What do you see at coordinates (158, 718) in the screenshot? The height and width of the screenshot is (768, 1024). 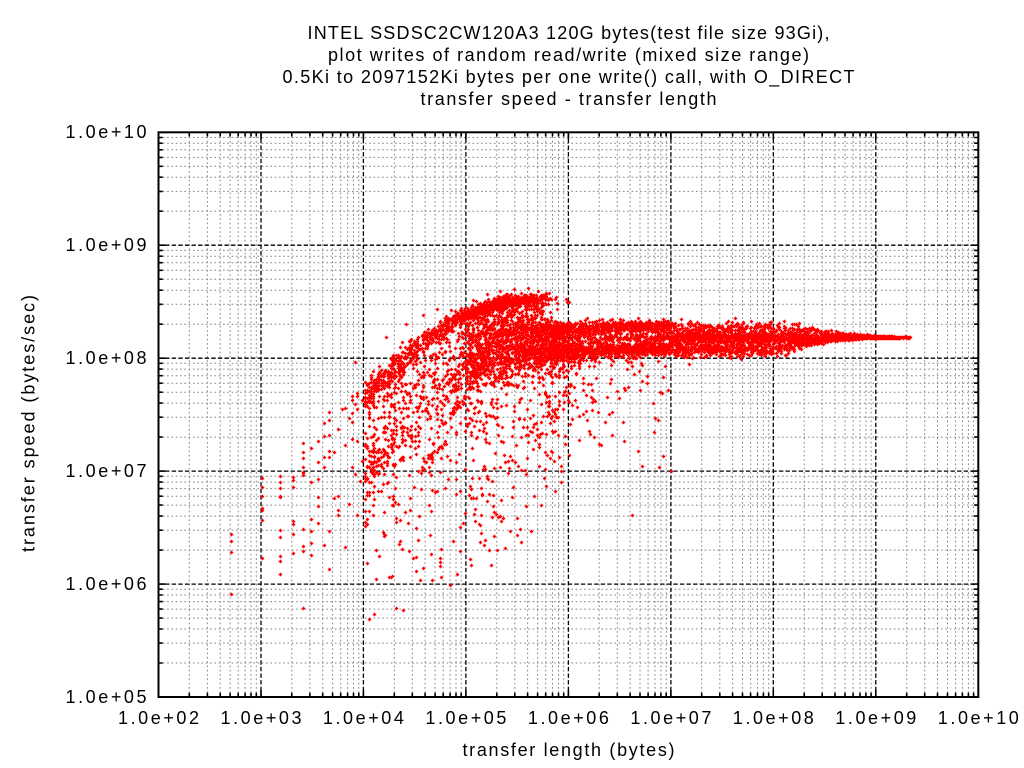 I see `svg-text: 1.0e+02` at bounding box center [158, 718].